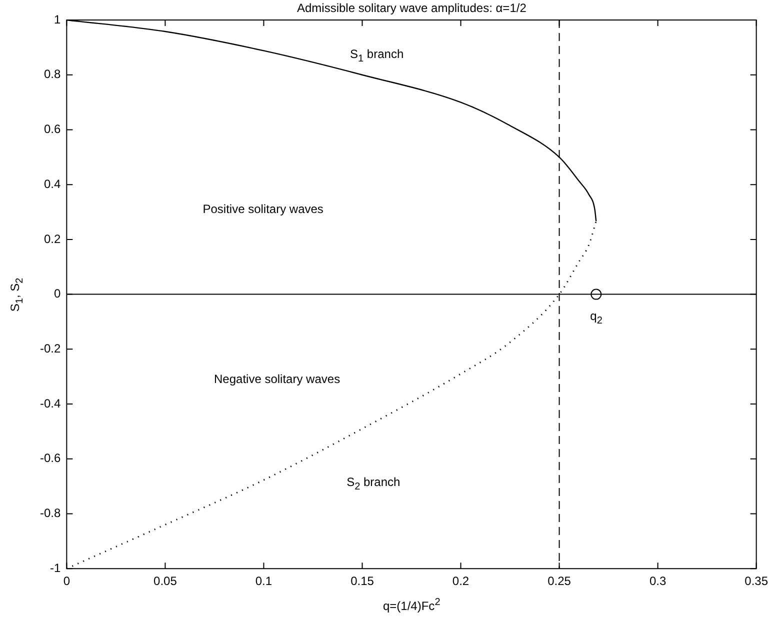 The width and height of the screenshot is (774, 619). I want to click on y-tick-label: -0.4, so click(50, 403).